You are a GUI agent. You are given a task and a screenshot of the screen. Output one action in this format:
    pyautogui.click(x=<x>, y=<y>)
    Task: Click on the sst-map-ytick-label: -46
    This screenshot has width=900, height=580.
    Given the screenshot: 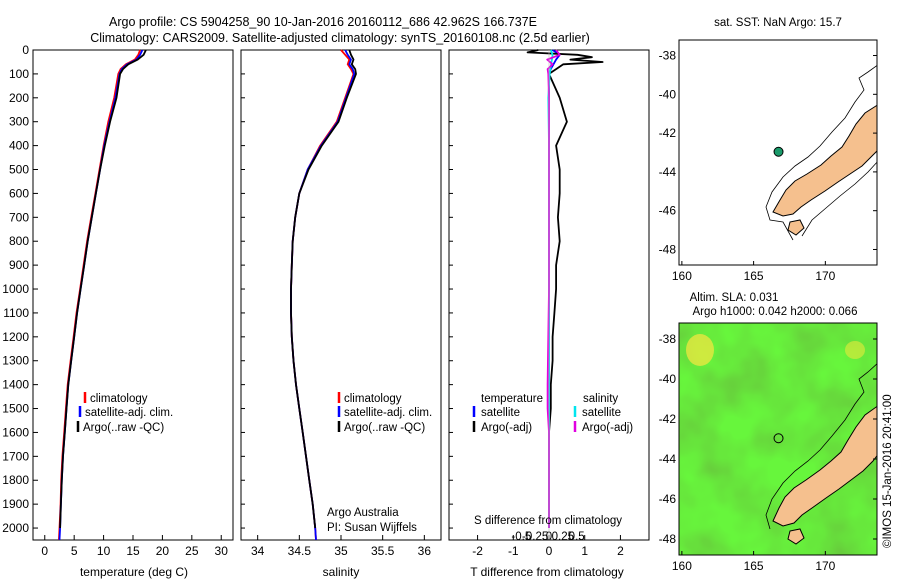 What is the action you would take?
    pyautogui.click(x=668, y=211)
    